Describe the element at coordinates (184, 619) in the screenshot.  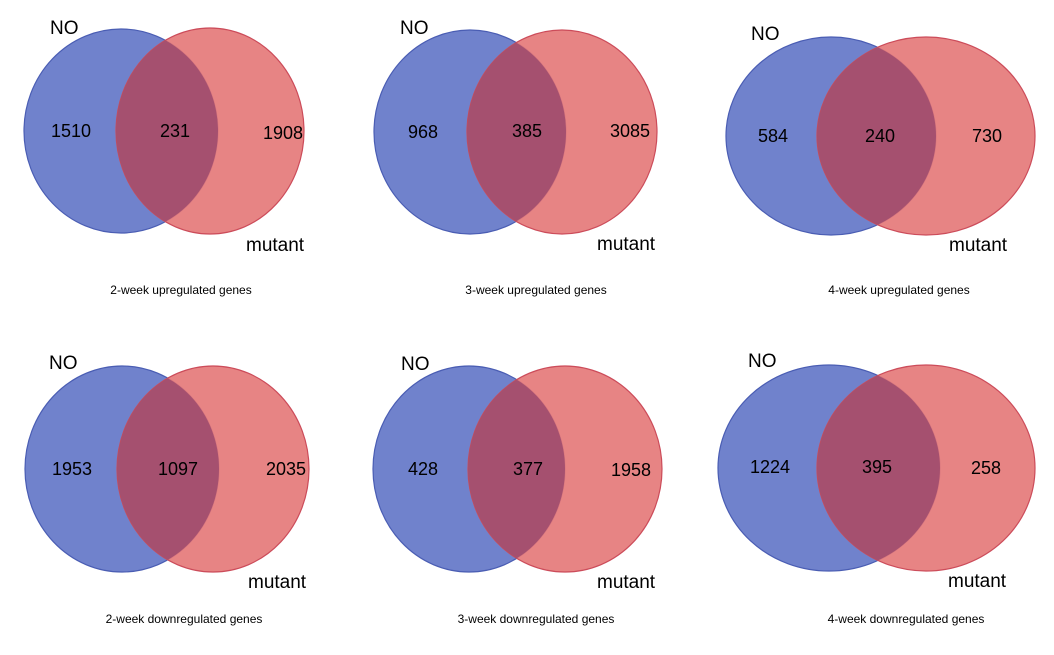
I see `venn-caption: 2-week downregulated genes` at that location.